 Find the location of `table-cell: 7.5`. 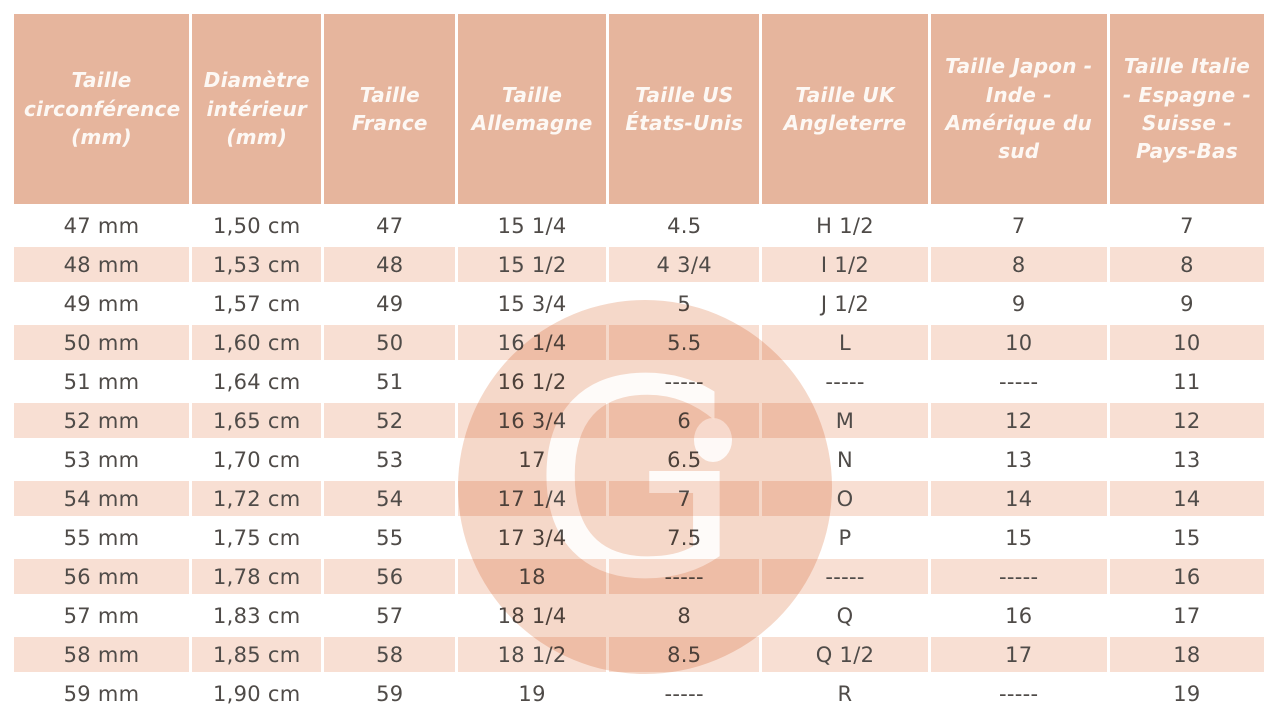

table-cell: 7.5 is located at coordinates (684, 537).